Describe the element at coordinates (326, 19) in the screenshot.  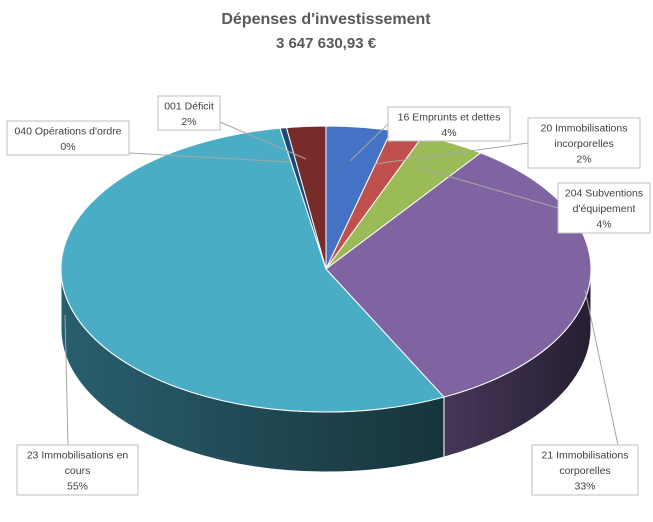
I see `chart-title: Dépenses d'investissement` at that location.